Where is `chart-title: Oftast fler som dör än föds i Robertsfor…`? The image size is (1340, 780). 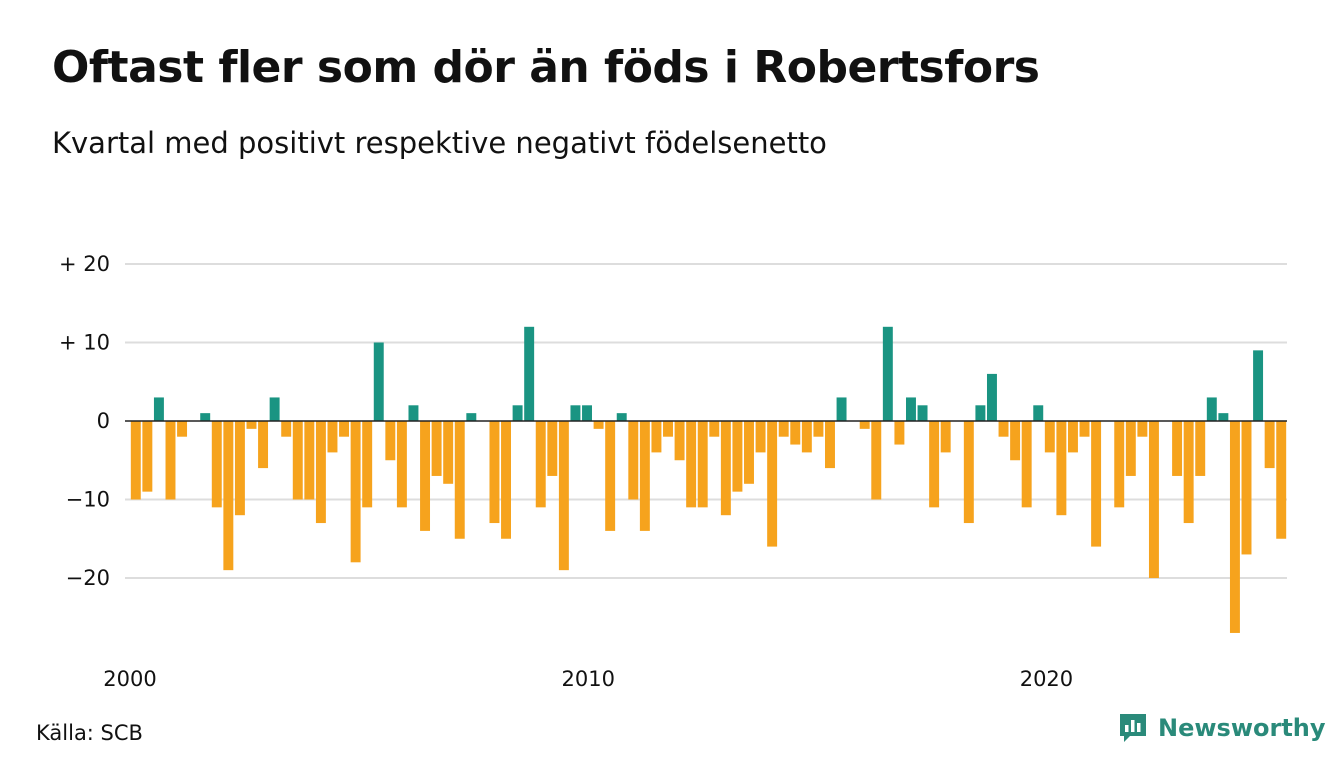
chart-title: Oftast fler som dör än föds i Robertsfor… is located at coordinates (546, 67).